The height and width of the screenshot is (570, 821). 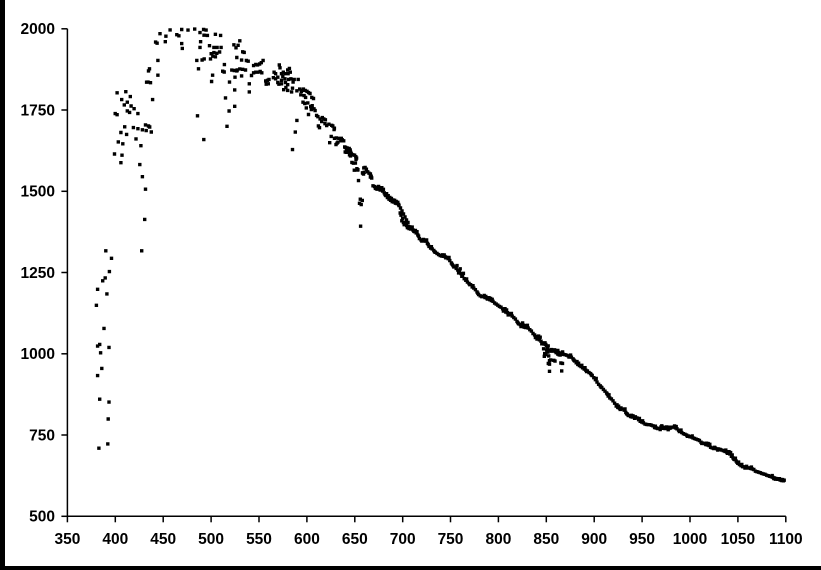 I want to click on svg-text: 2000, so click(x=38, y=29).